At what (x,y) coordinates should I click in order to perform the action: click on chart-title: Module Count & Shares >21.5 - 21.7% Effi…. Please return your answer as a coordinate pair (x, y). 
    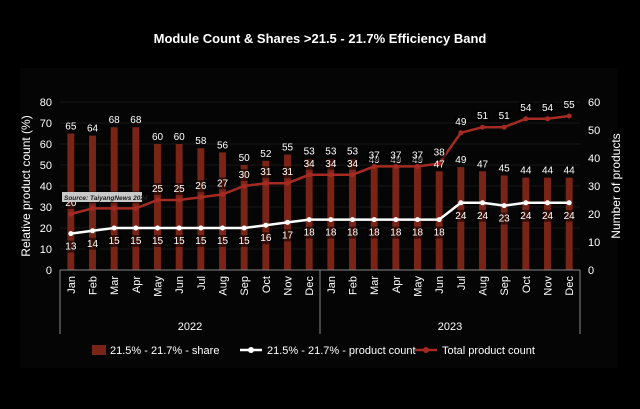
    Looking at the image, I should click on (320, 38).